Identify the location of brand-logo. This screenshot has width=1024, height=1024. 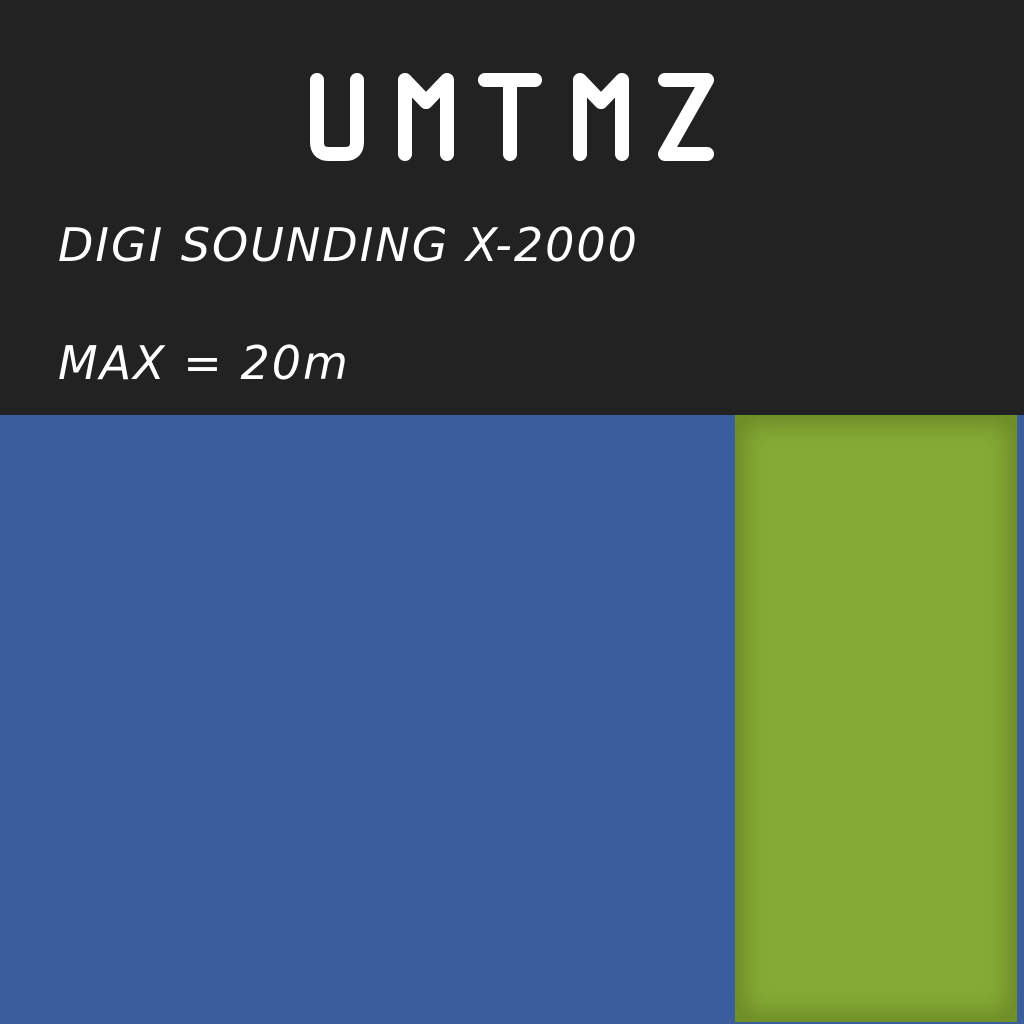
(515, 117).